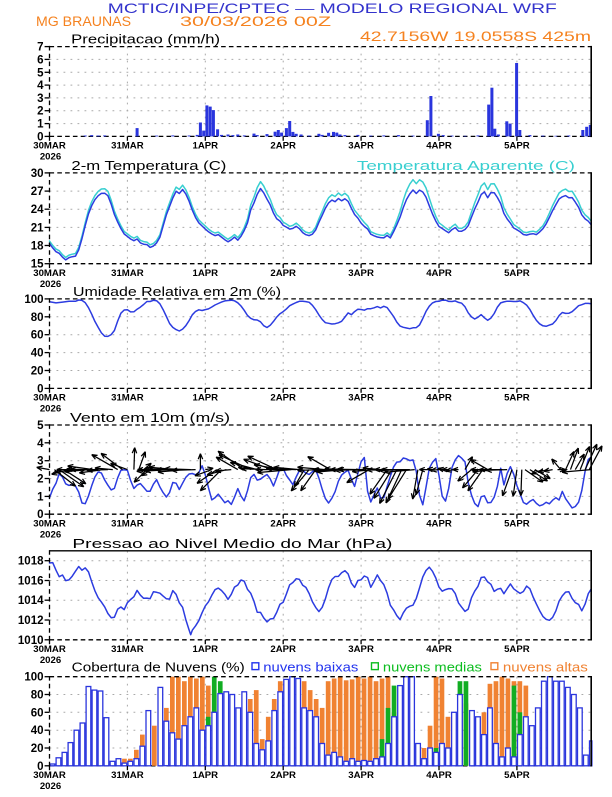 The width and height of the screenshot is (612, 797). Describe the element at coordinates (83, 21) in the screenshot. I see `svg-text: MG BRAUNAS` at that location.